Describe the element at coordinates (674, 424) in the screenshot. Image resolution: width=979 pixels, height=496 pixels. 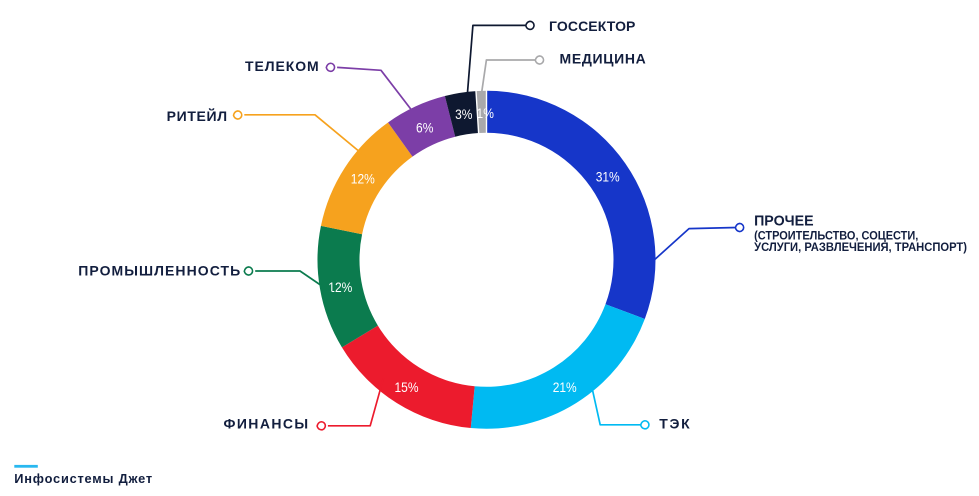
I see `svg-text: ТЭК` at that location.